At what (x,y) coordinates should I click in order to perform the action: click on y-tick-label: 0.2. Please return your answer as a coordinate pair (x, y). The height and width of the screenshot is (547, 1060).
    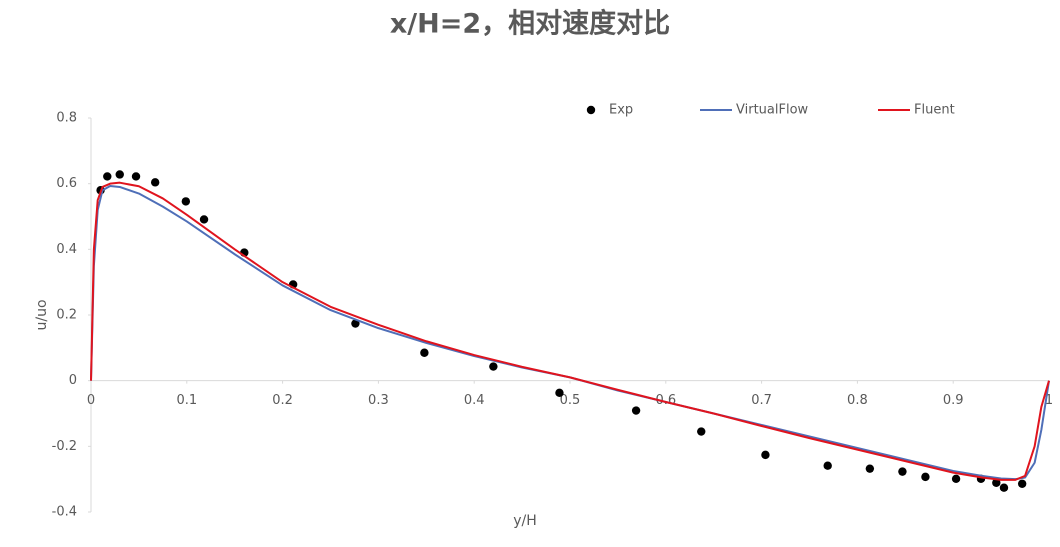
    Looking at the image, I should click on (66, 315).